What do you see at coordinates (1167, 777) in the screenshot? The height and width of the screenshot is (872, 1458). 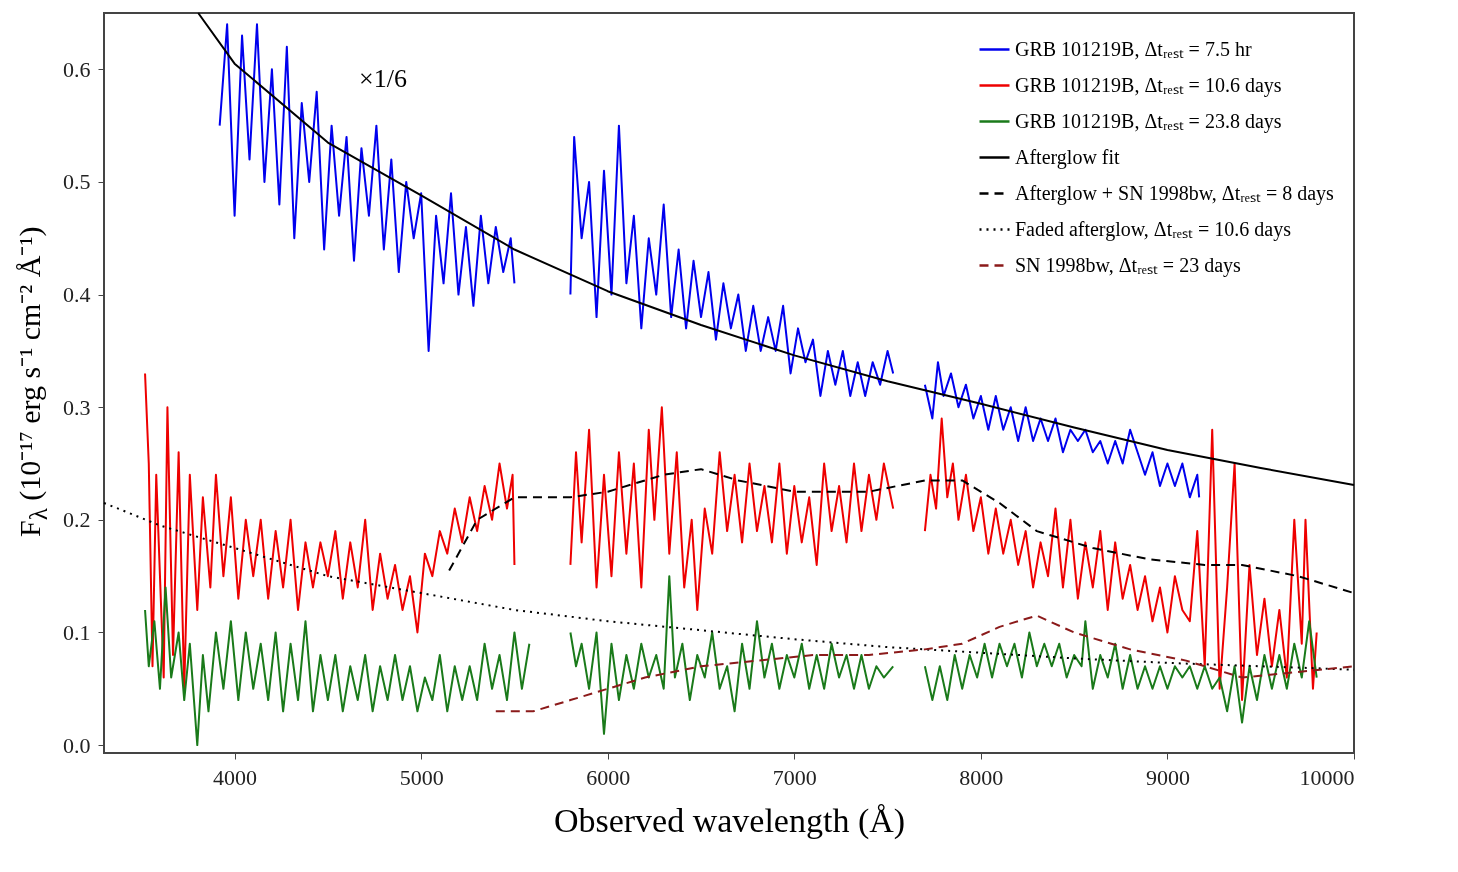 I see `x-tick-label: 9000` at bounding box center [1167, 777].